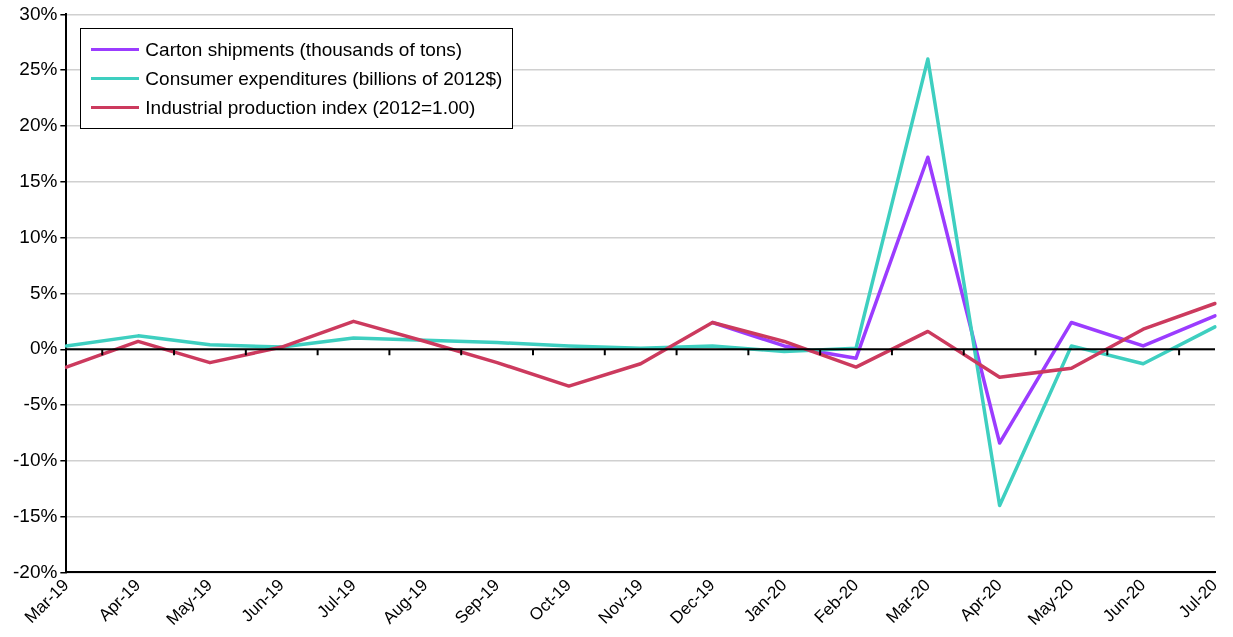  I want to click on y-tick-label: 10%, so click(38, 236).